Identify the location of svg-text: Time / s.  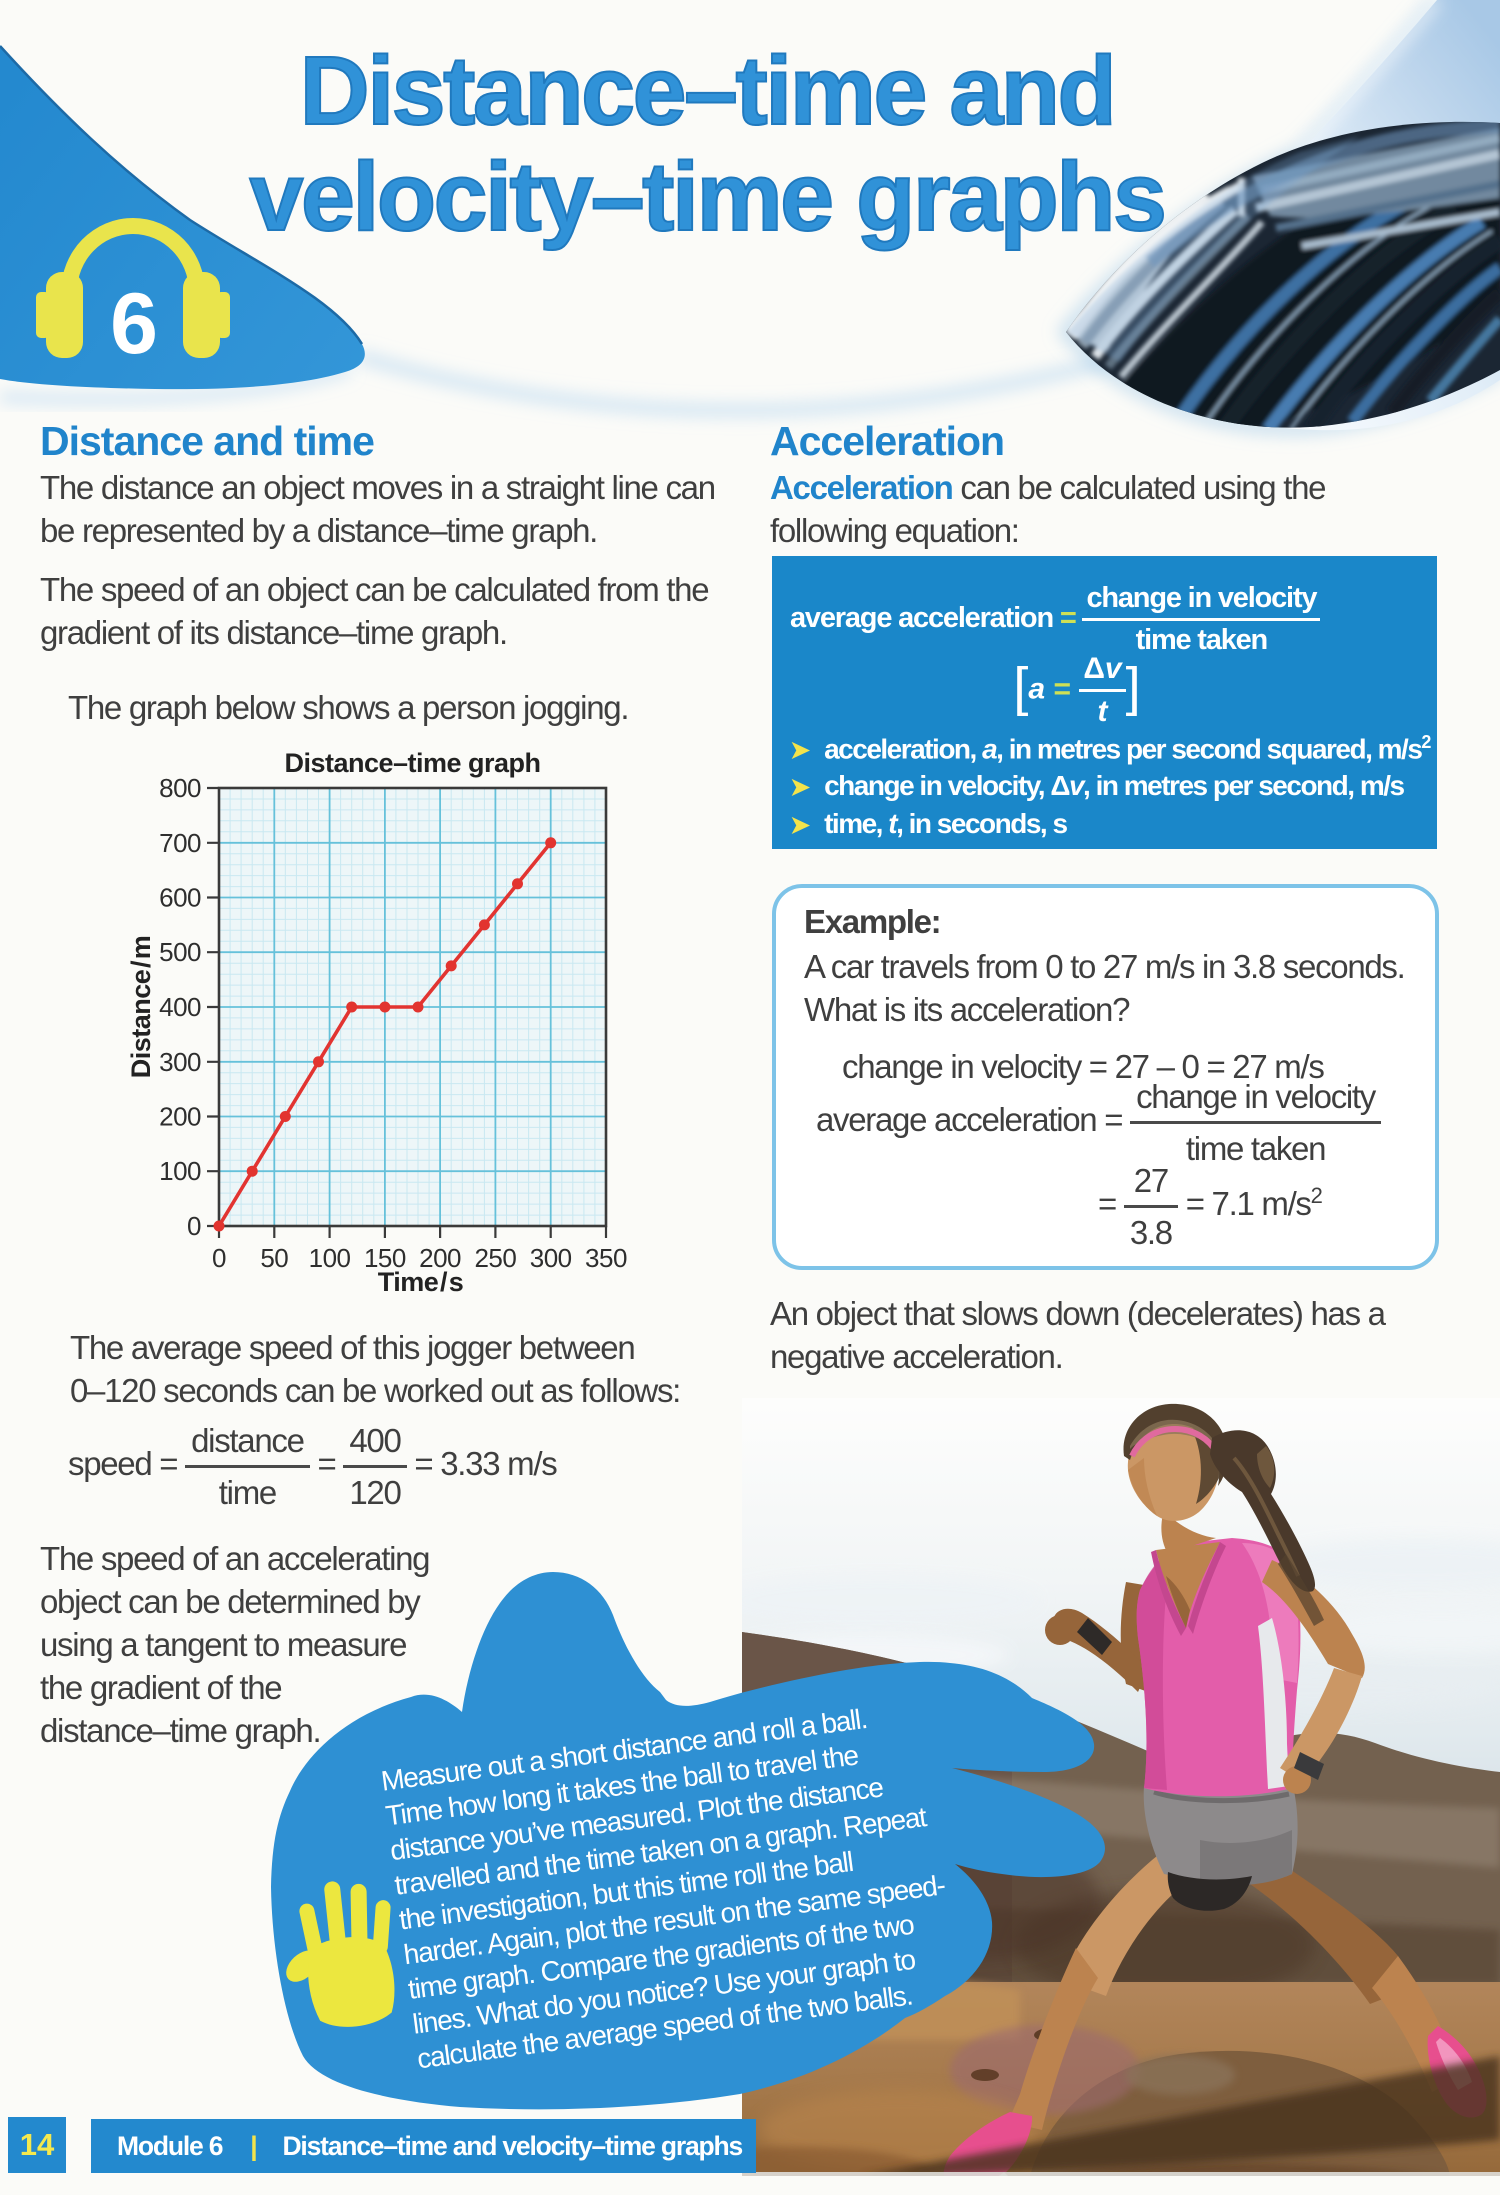
(421, 1282).